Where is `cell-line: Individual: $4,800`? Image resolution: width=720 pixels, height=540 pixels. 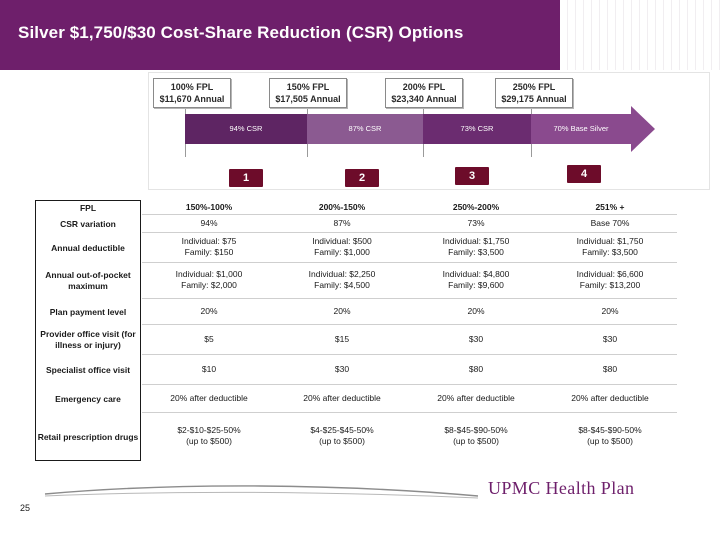 cell-line: Individual: $4,800 is located at coordinates (476, 274).